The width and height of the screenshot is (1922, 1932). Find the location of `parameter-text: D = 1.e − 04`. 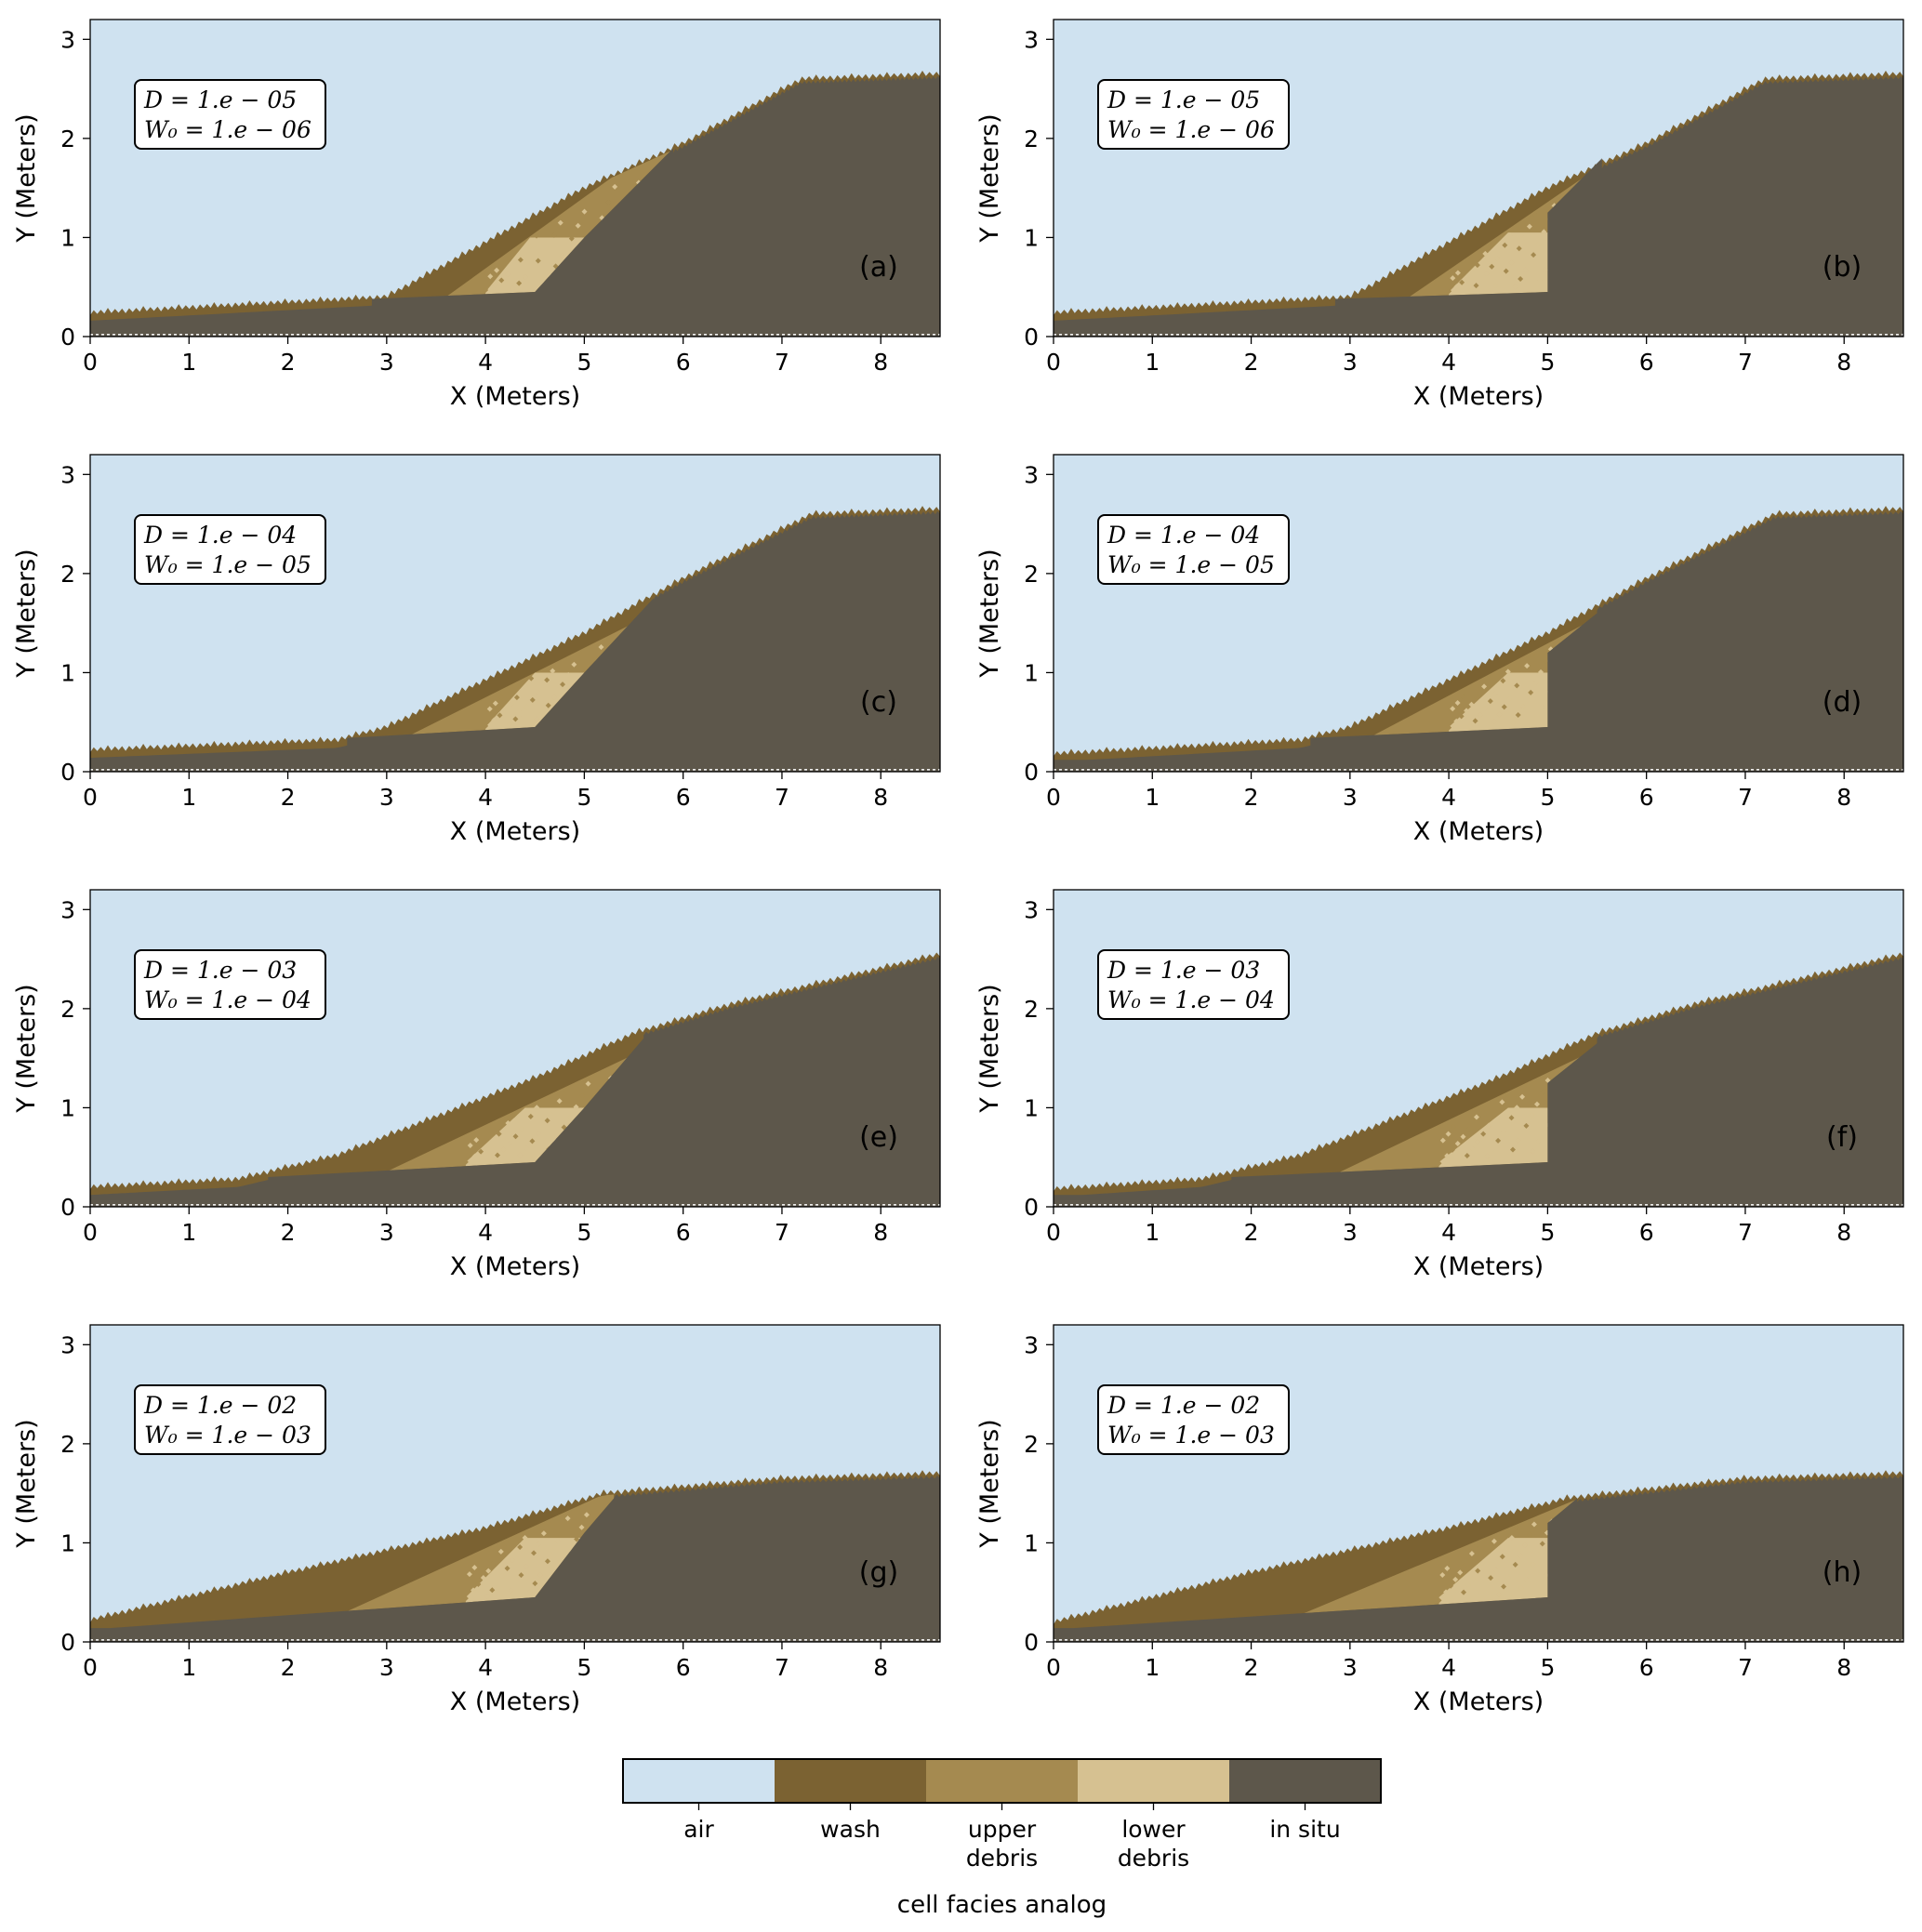

parameter-text: D = 1.e − 04 is located at coordinates (1183, 536).